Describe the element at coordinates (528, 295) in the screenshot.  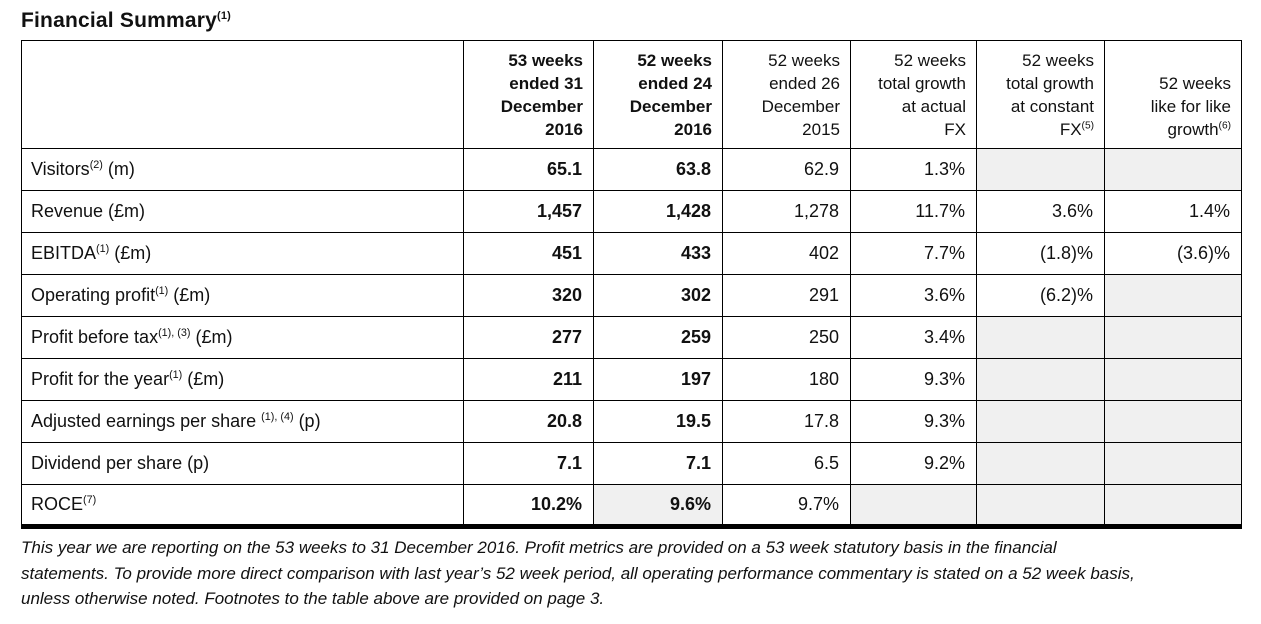
I see `value-cell: 320` at that location.